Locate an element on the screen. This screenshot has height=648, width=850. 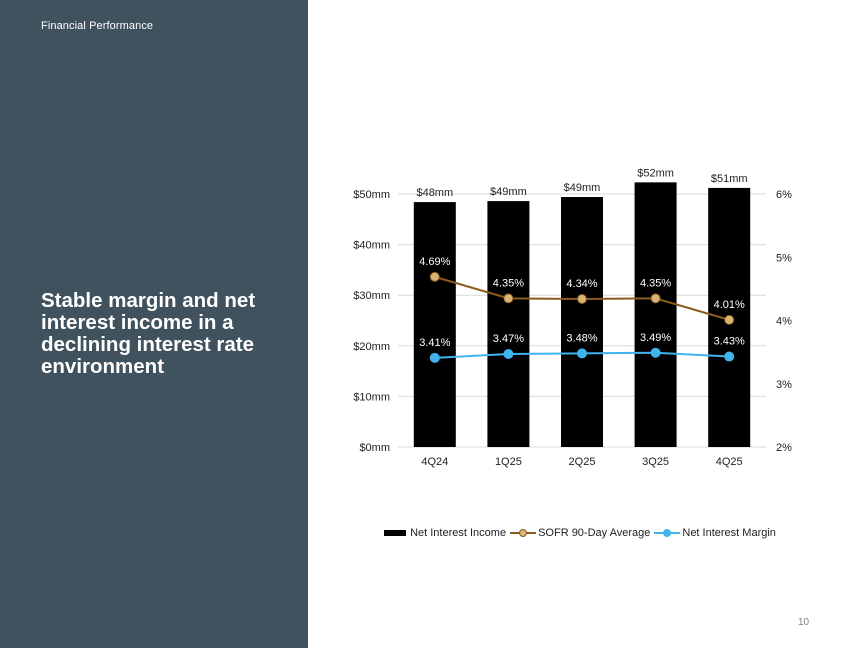
point-label-nim: 3.49% is located at coordinates (655, 338).